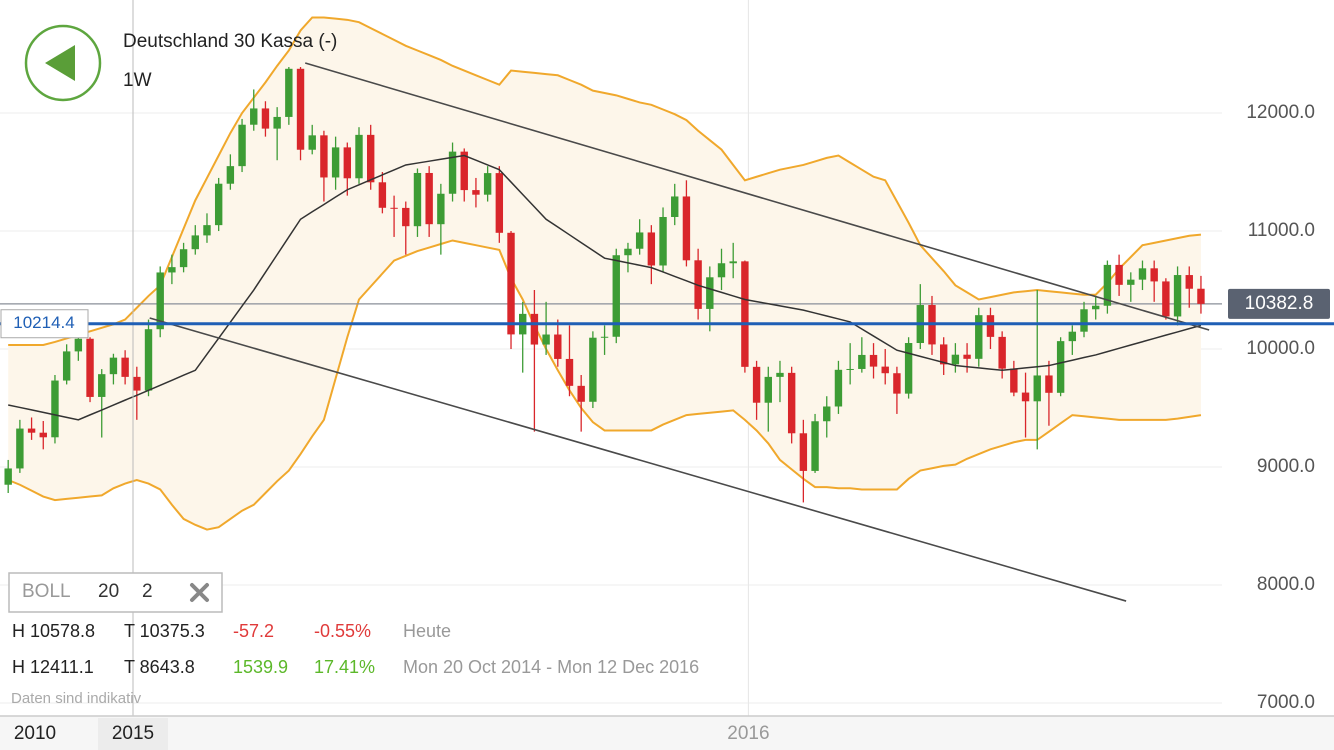  I want to click on back-button, so click(63, 63).